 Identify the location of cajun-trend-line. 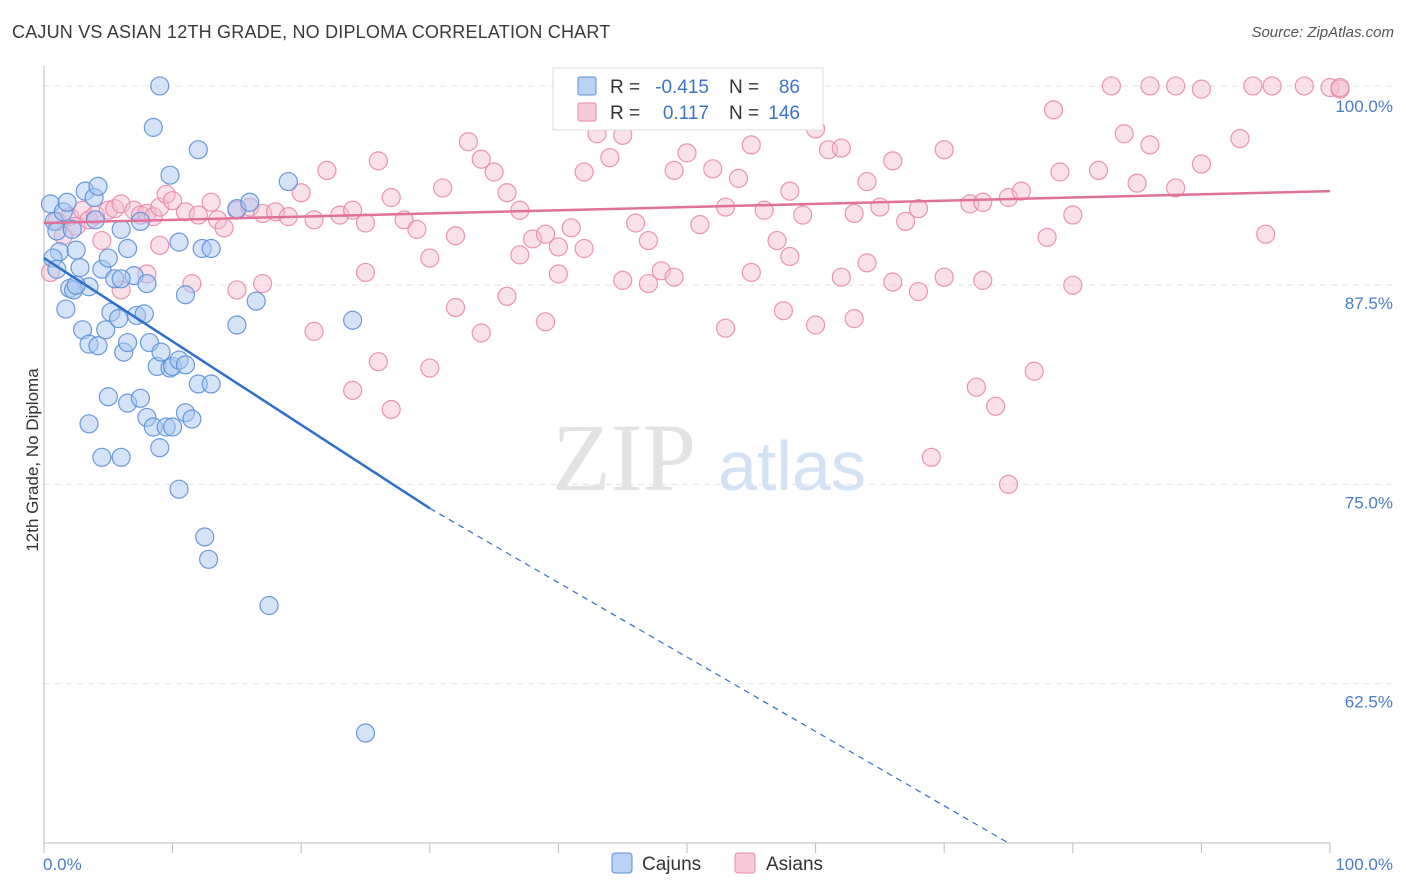
(237, 383).